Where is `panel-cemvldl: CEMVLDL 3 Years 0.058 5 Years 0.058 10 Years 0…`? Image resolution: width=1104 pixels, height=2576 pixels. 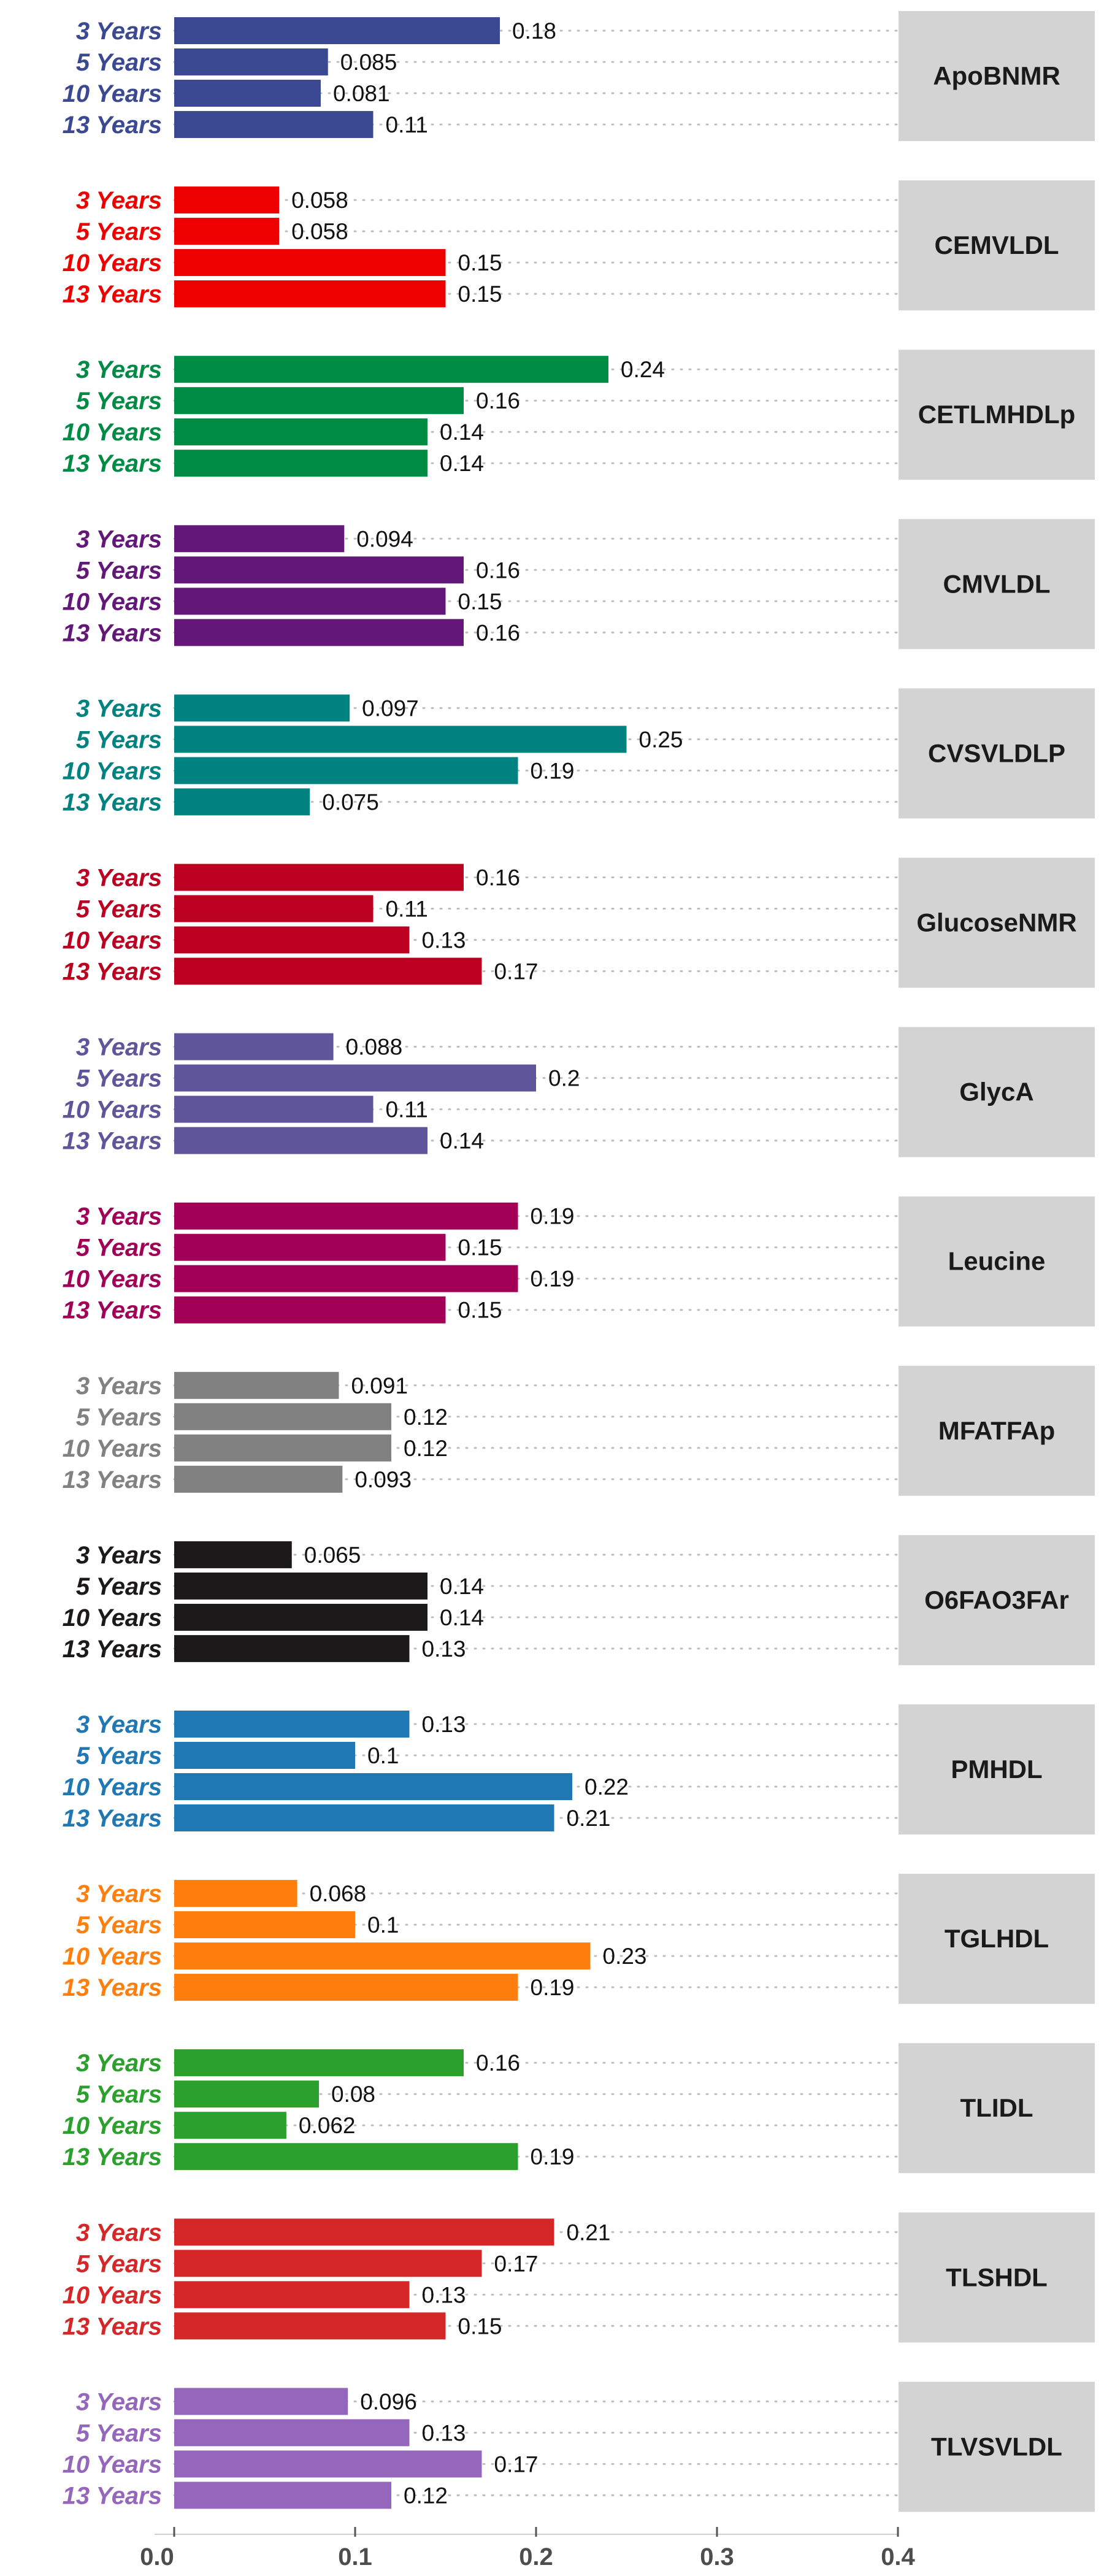 panel-cemvldl: CEMVLDL 3 Years 0.058 5 Years 0.058 10 Years 0… is located at coordinates (579, 245).